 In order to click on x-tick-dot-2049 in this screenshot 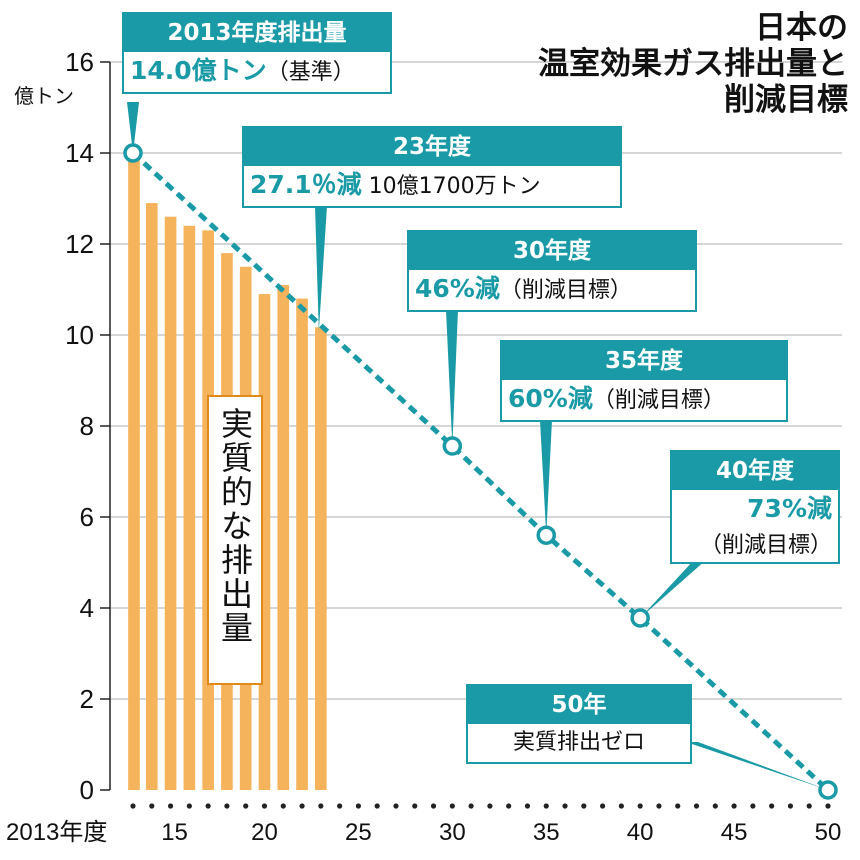, I will do `click(809, 806)`.